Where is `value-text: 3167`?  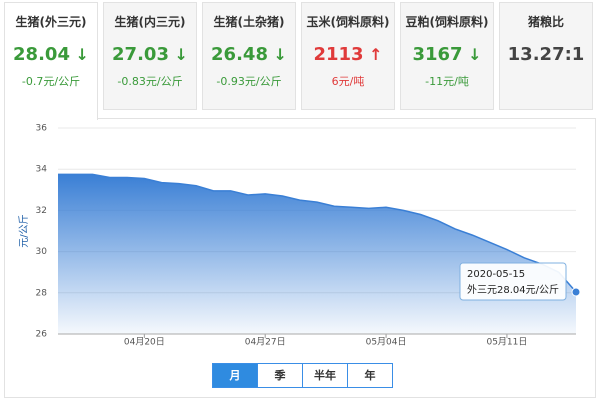
value-text: 3167 is located at coordinates (437, 54).